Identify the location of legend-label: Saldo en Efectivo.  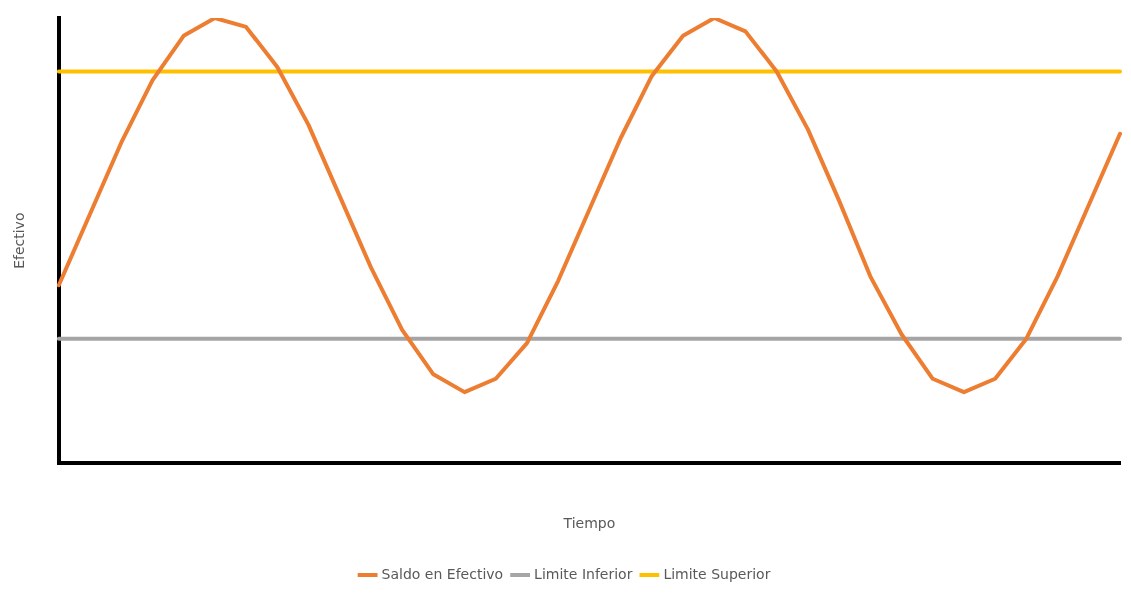
(442, 573).